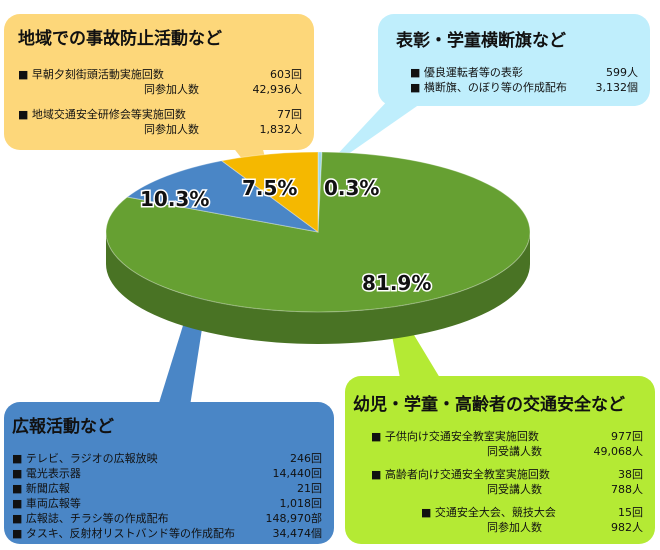  I want to click on list-item: ■ 電光表示器 14,440回, so click(167, 473).